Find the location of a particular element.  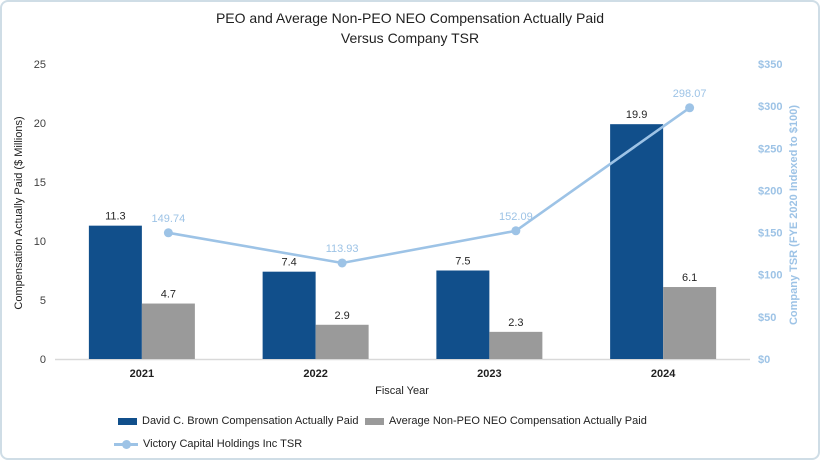

bar-neo-2023 is located at coordinates (516, 345).